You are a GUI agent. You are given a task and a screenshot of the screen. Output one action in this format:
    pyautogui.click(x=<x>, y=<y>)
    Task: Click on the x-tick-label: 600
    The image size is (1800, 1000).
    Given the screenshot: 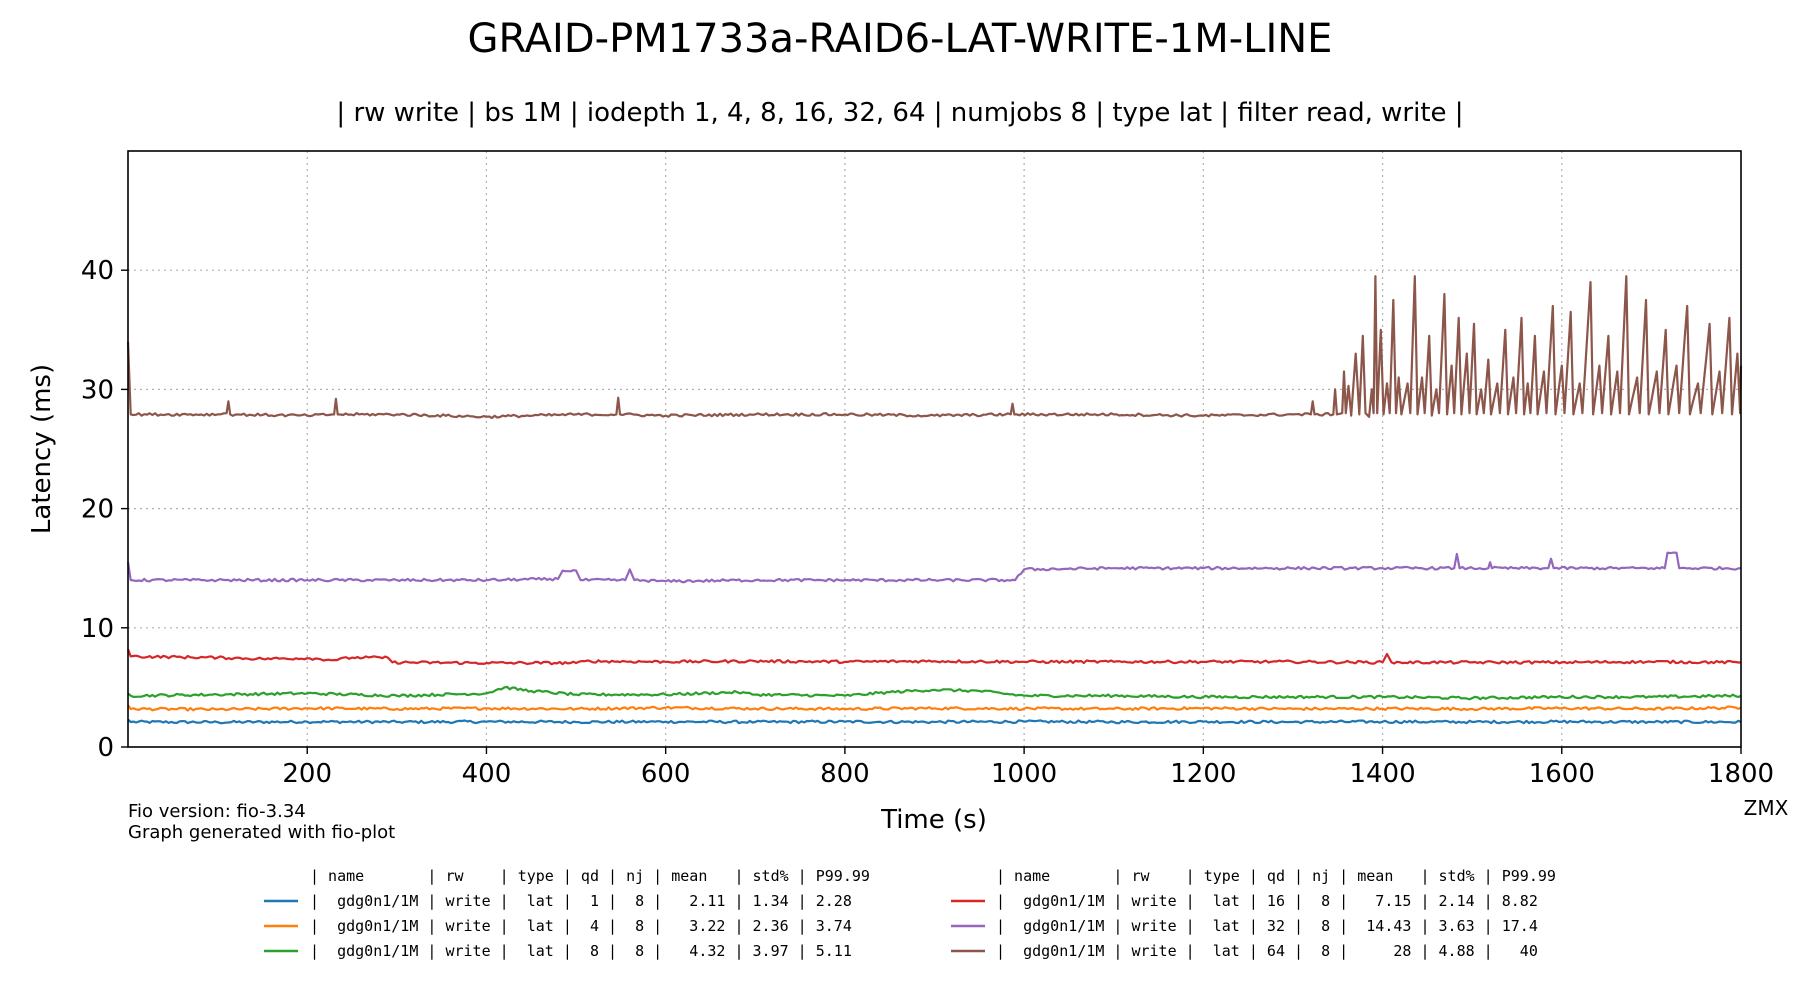 What is the action you would take?
    pyautogui.click(x=666, y=774)
    